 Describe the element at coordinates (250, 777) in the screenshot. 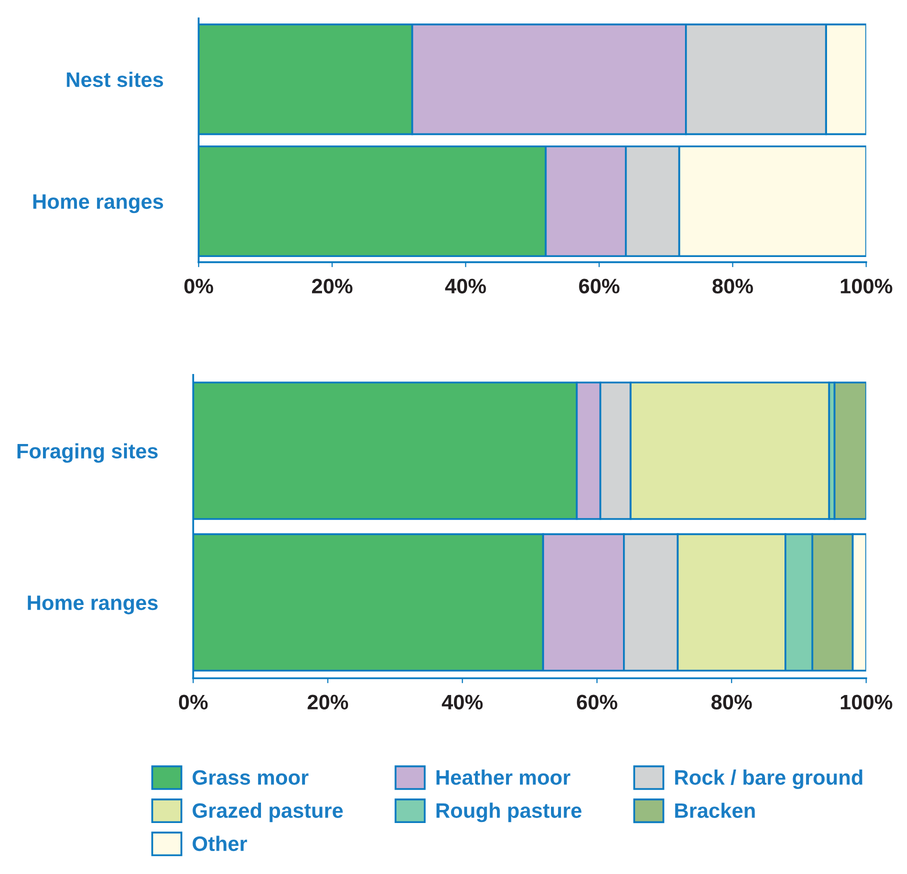

I see `legend-label: Grass moor` at that location.